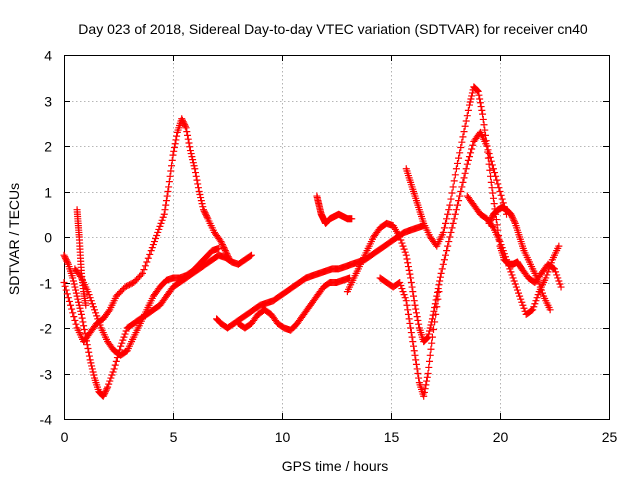 The height and width of the screenshot is (485, 640). Describe the element at coordinates (501, 437) in the screenshot. I see `x-tick-label: 20` at that location.